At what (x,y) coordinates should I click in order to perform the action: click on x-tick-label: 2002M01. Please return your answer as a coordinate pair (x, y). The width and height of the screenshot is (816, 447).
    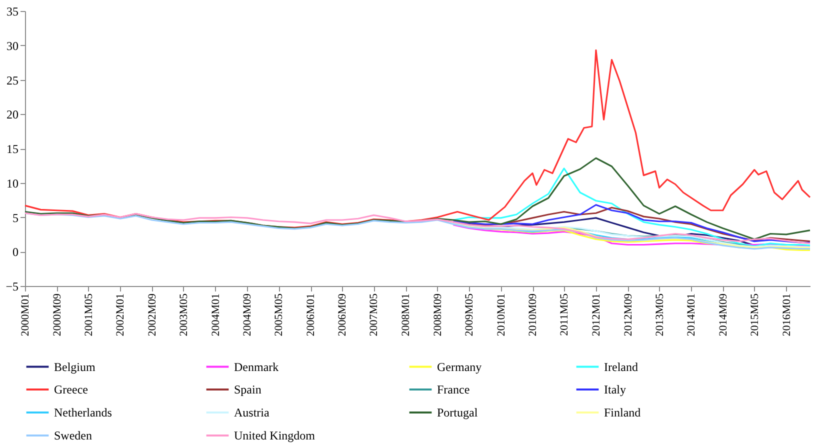
    Looking at the image, I should click on (120, 315).